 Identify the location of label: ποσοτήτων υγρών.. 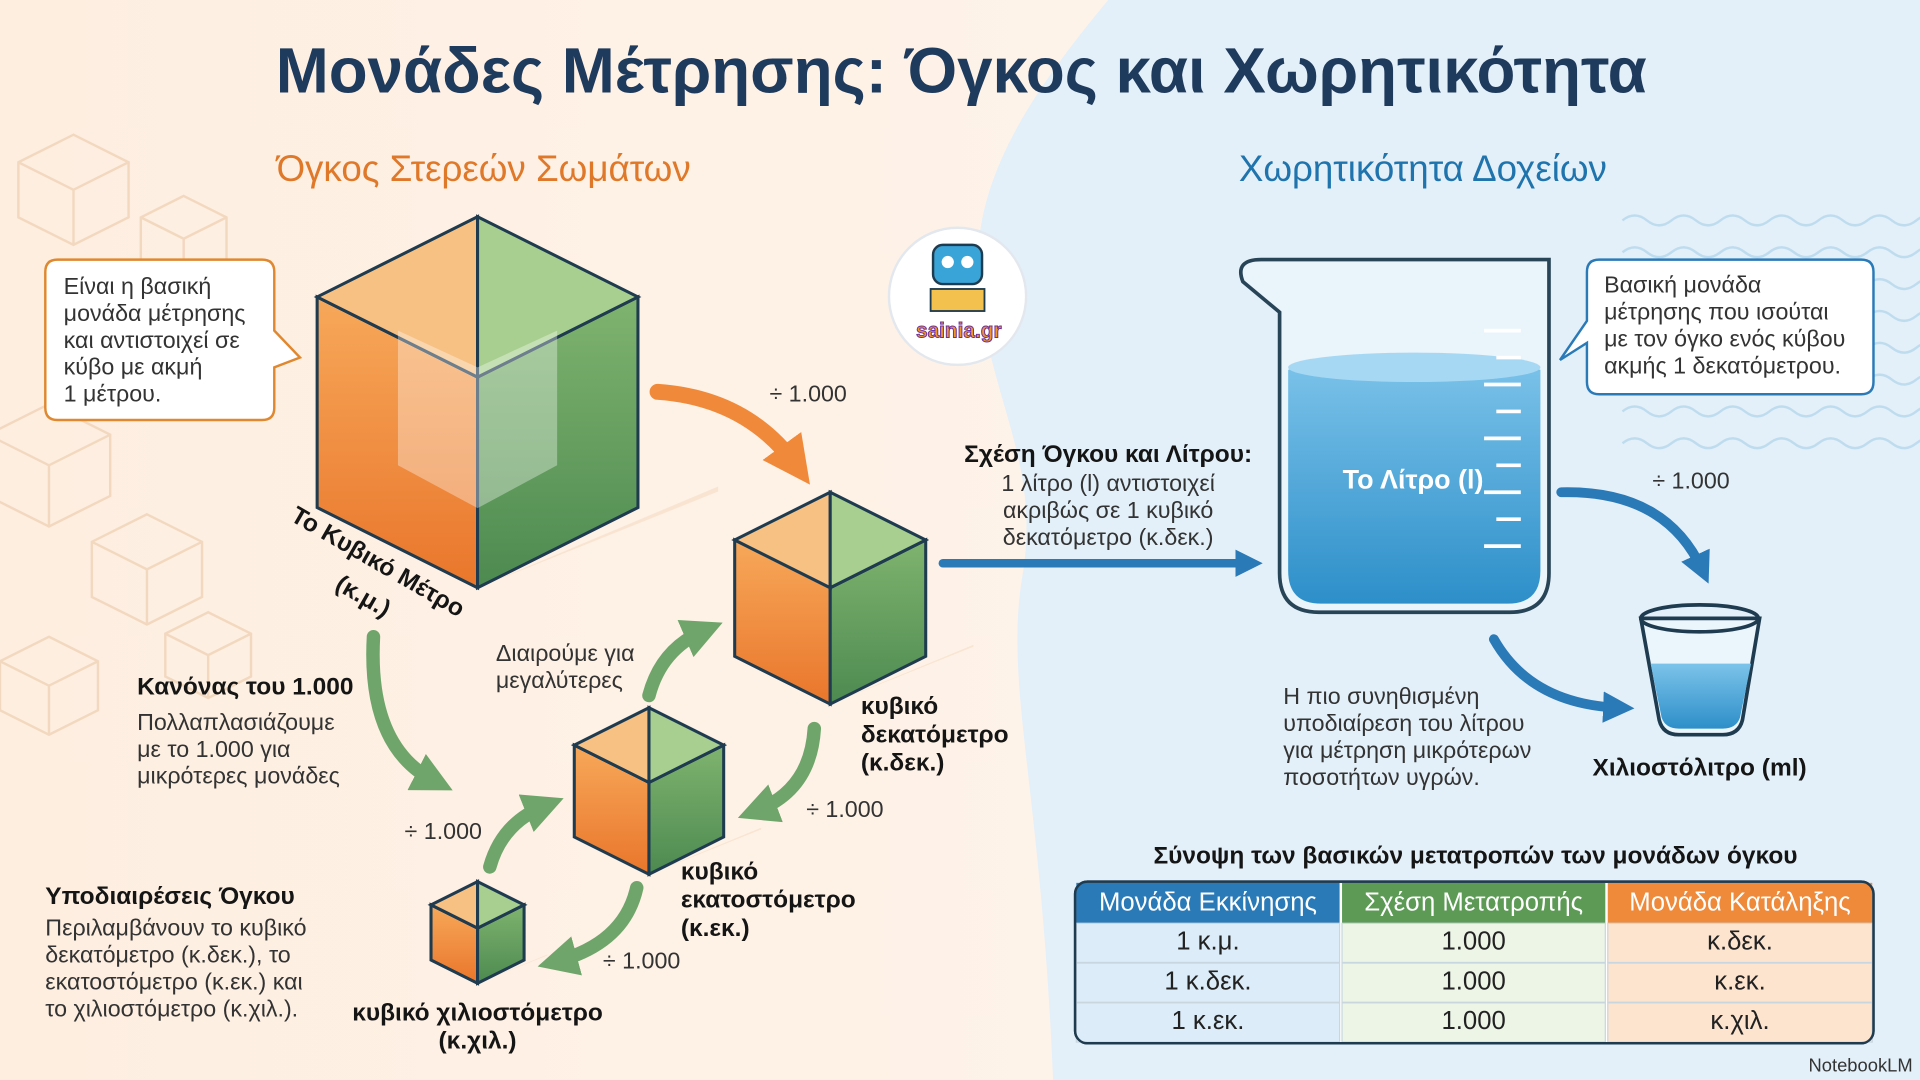
(1381, 777).